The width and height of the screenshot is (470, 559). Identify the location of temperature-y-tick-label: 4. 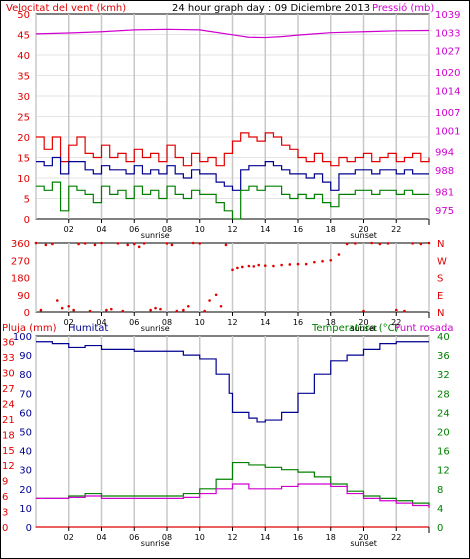
(440, 509).